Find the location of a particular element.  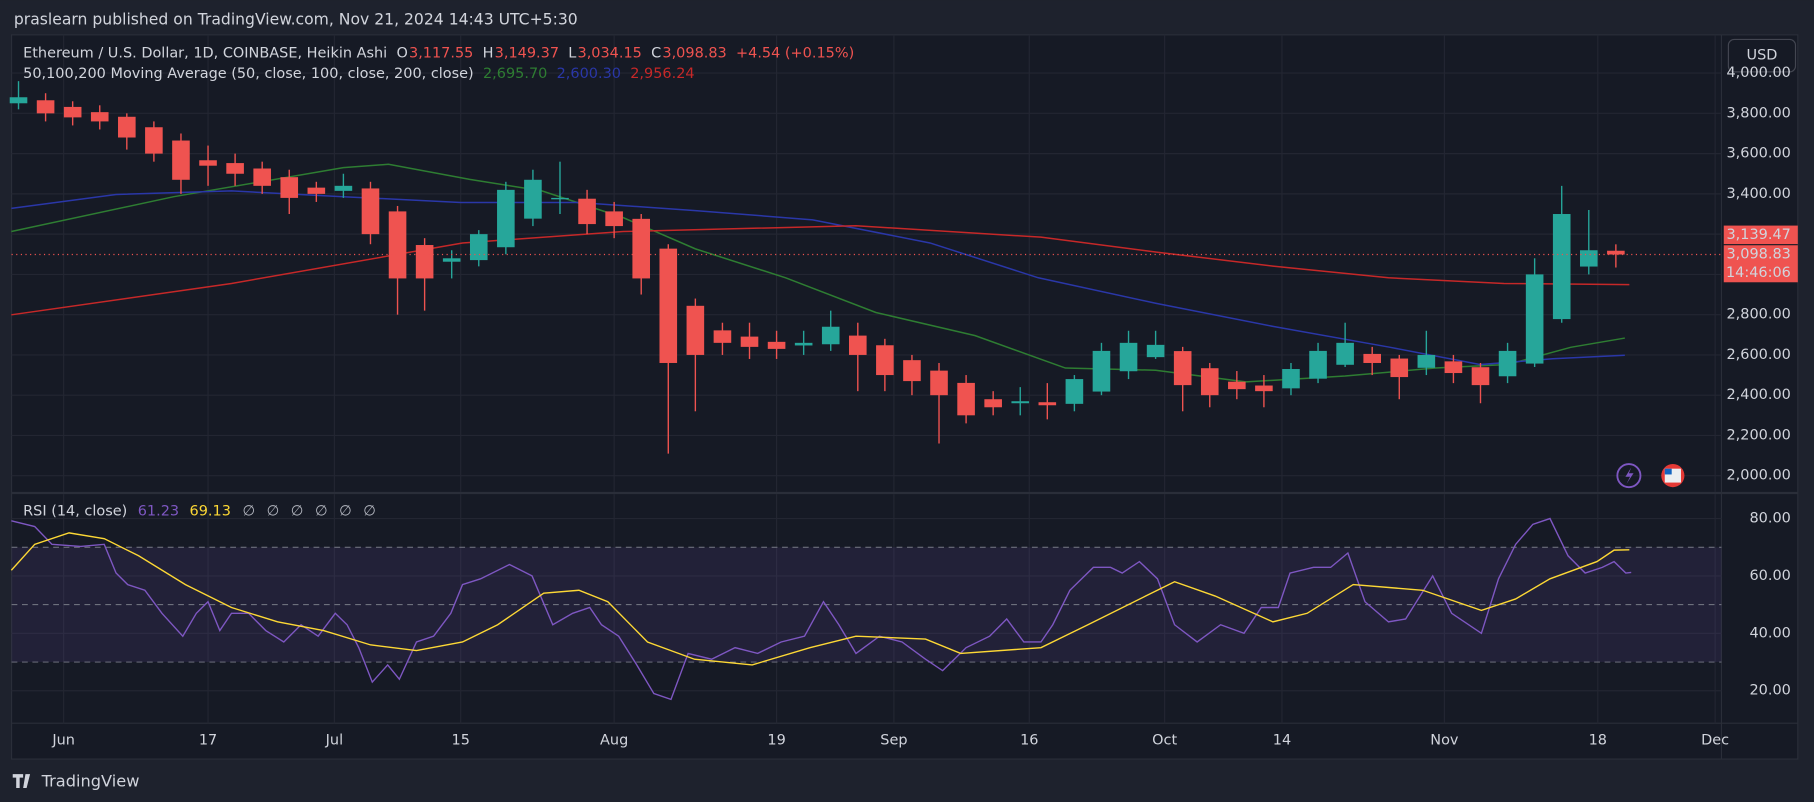

price-tag-label: 3,139.47 is located at coordinates (1758, 235).